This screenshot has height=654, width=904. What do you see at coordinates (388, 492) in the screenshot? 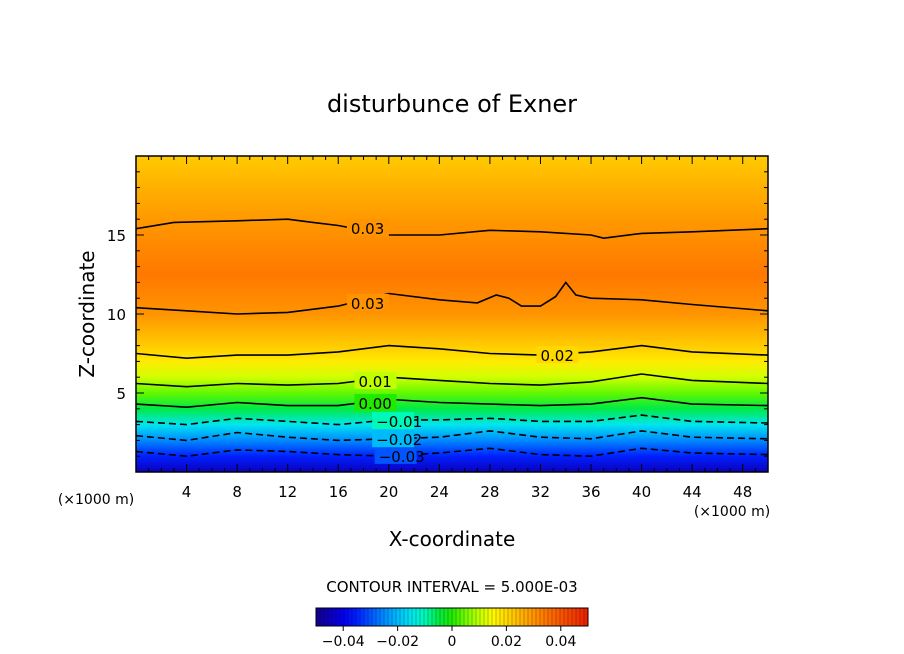
I see `x-tick-label: 20` at bounding box center [388, 492].